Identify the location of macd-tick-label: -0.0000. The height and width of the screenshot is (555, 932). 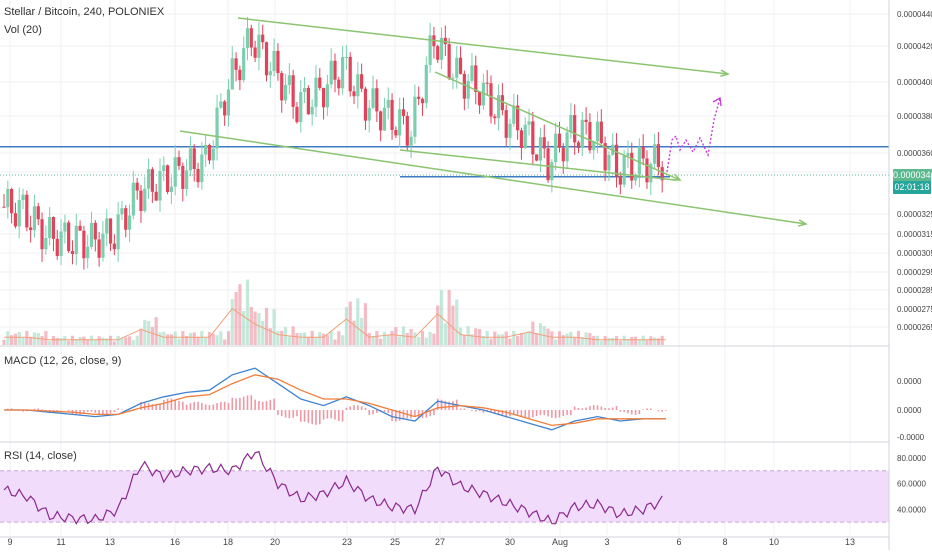
(911, 437).